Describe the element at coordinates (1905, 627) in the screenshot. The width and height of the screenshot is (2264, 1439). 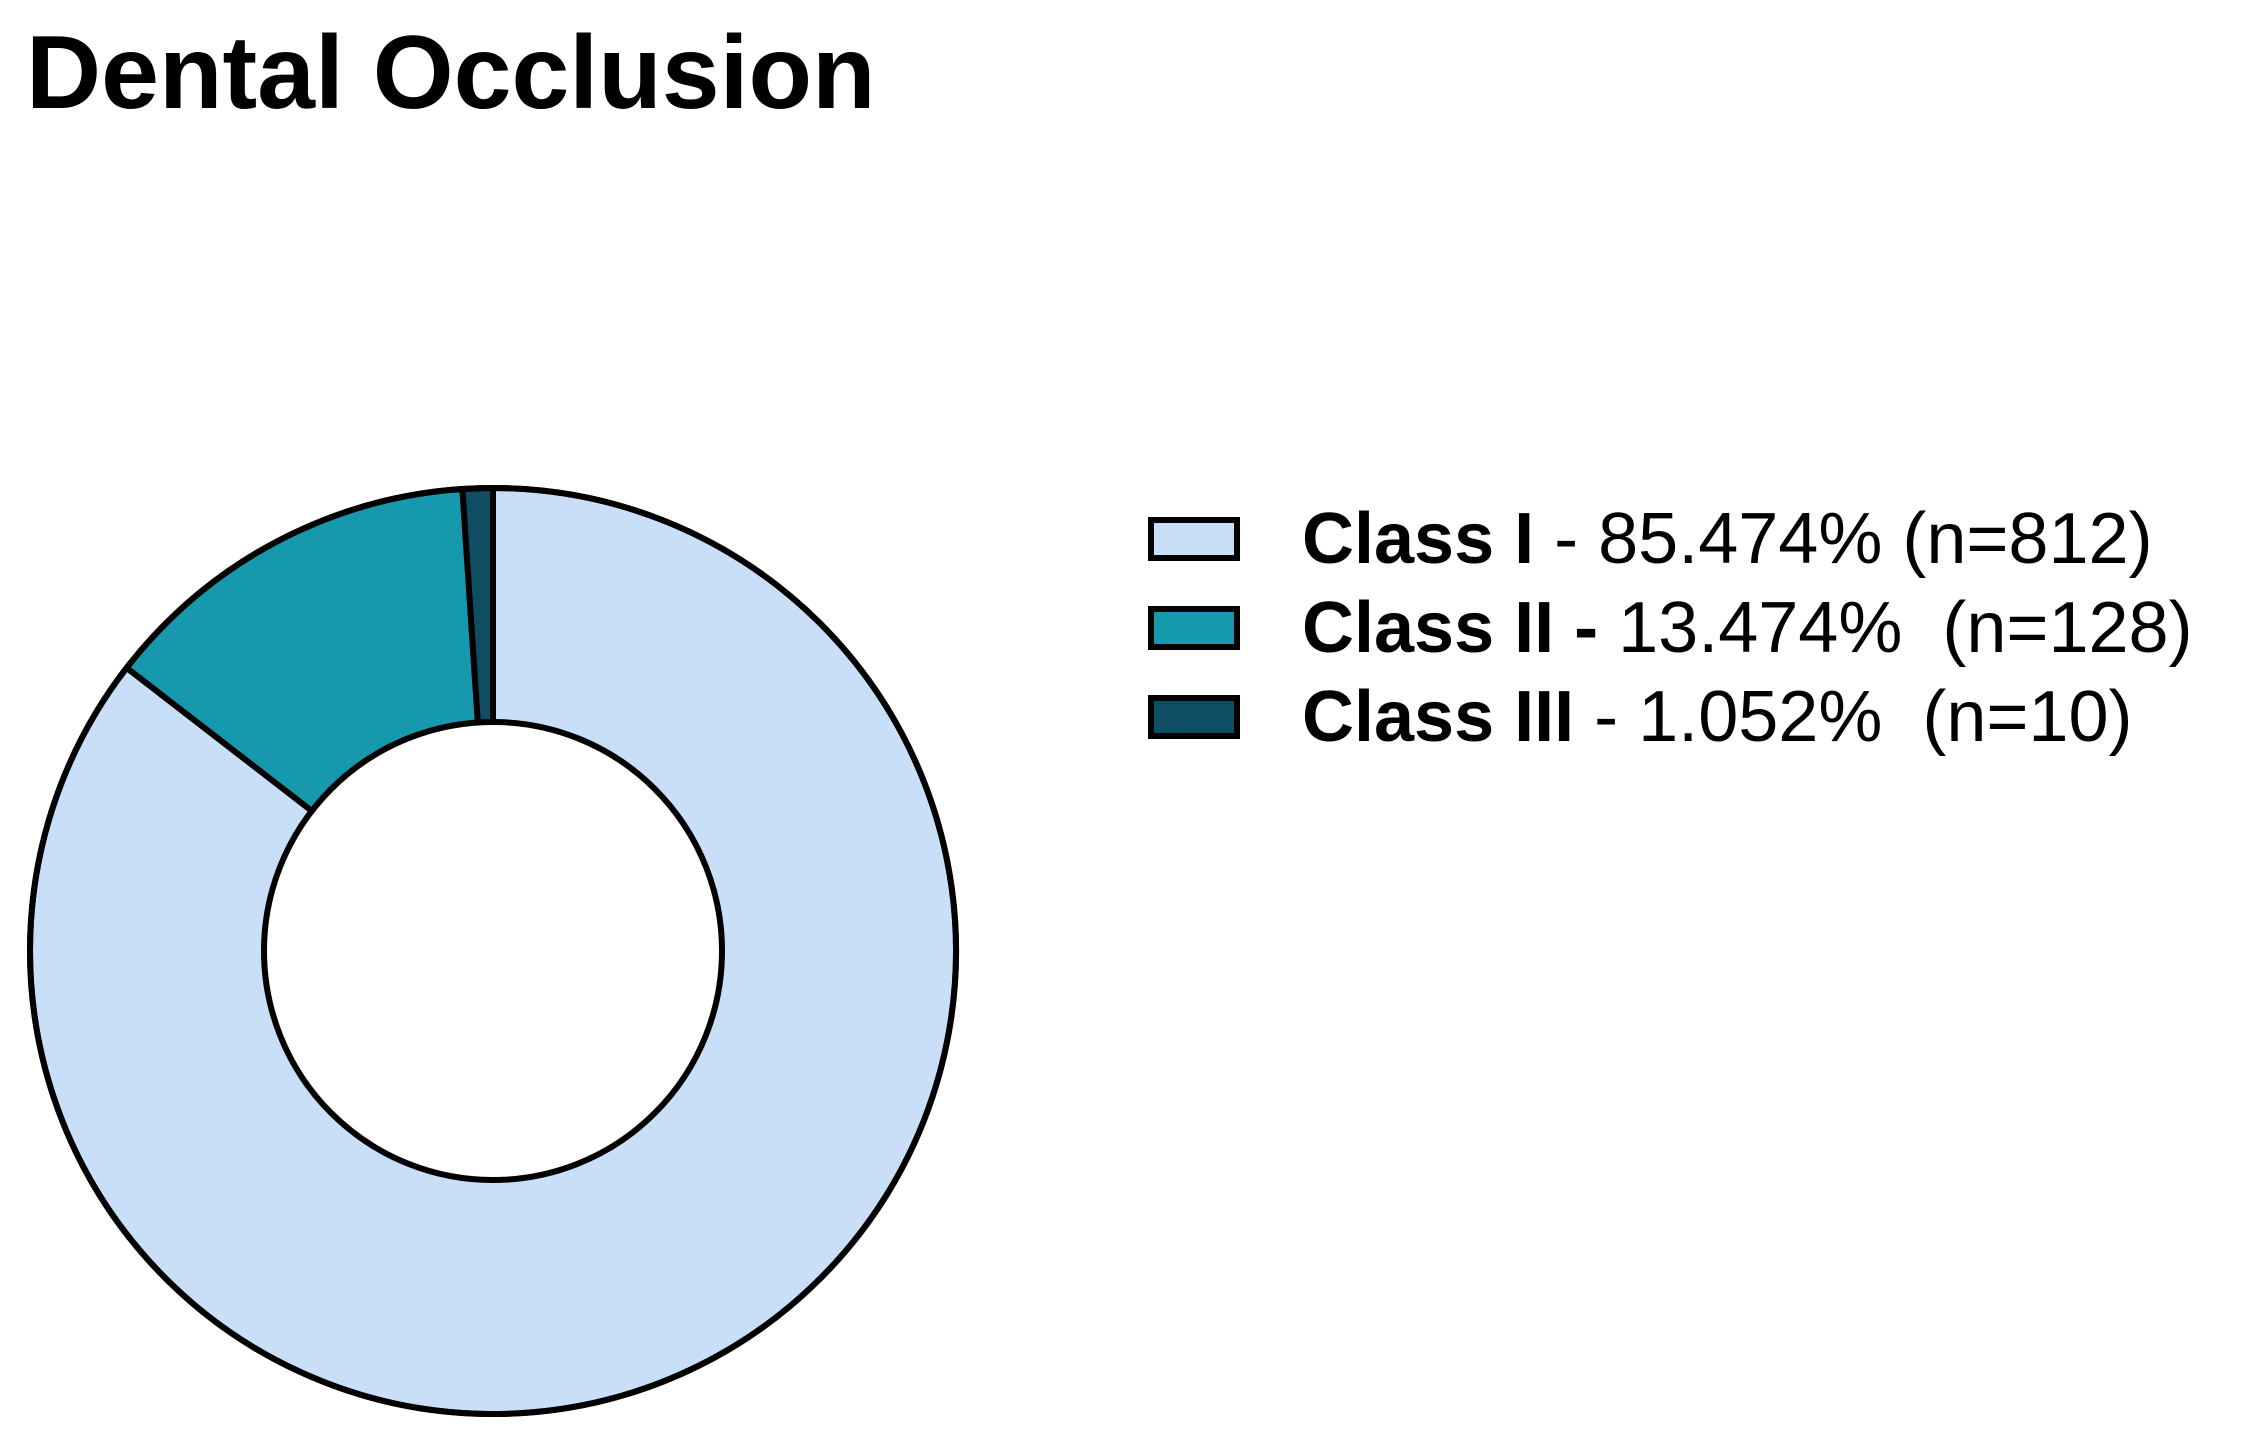
I see `legend-value-class-ii: 13.474% (n=128)` at that location.